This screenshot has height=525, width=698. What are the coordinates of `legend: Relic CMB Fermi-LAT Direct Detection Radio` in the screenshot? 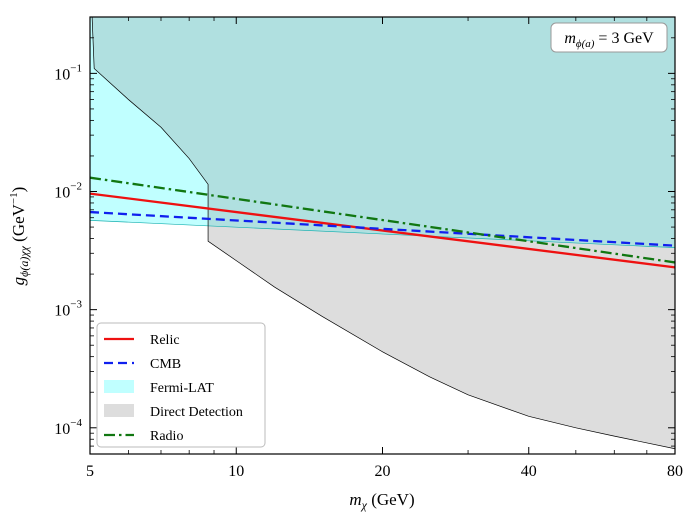 It's located at (181, 385).